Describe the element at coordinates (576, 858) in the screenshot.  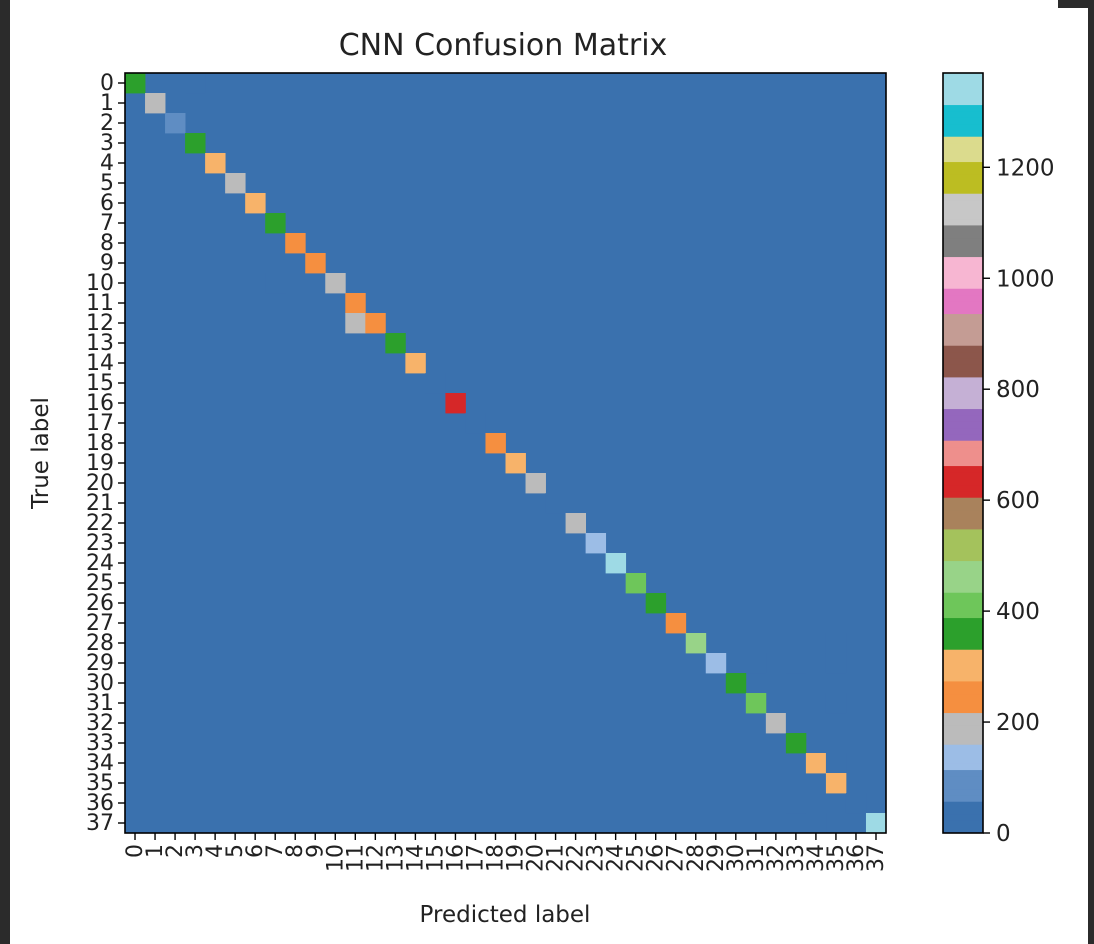
I see `x-tick-label: 22` at that location.